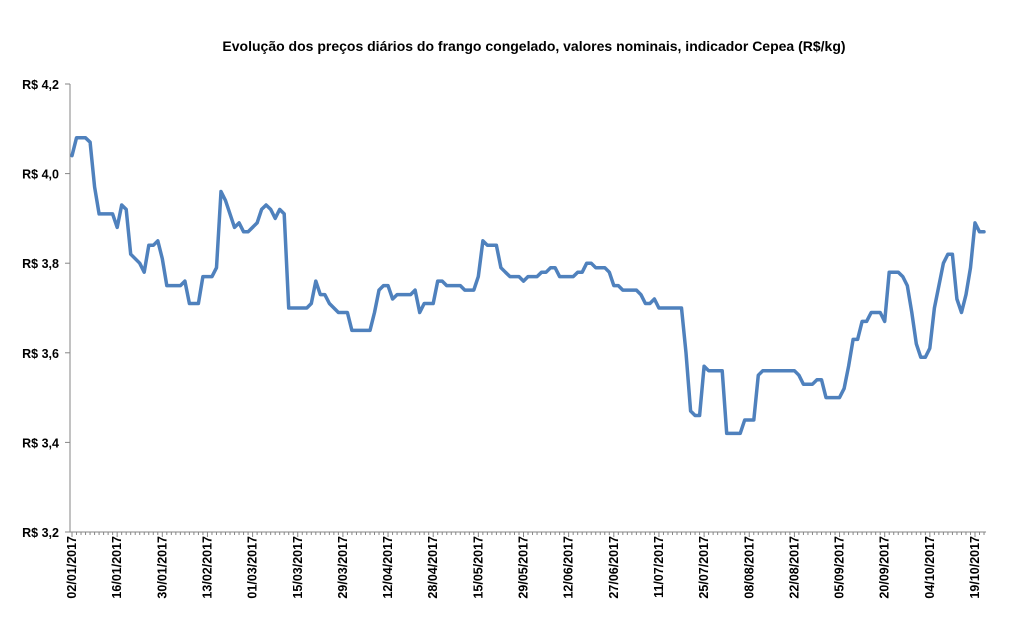 Image resolution: width=1012 pixels, height=631 pixels. What do you see at coordinates (72, 567) in the screenshot?
I see `x-tick-label: 02/01/2017` at bounding box center [72, 567].